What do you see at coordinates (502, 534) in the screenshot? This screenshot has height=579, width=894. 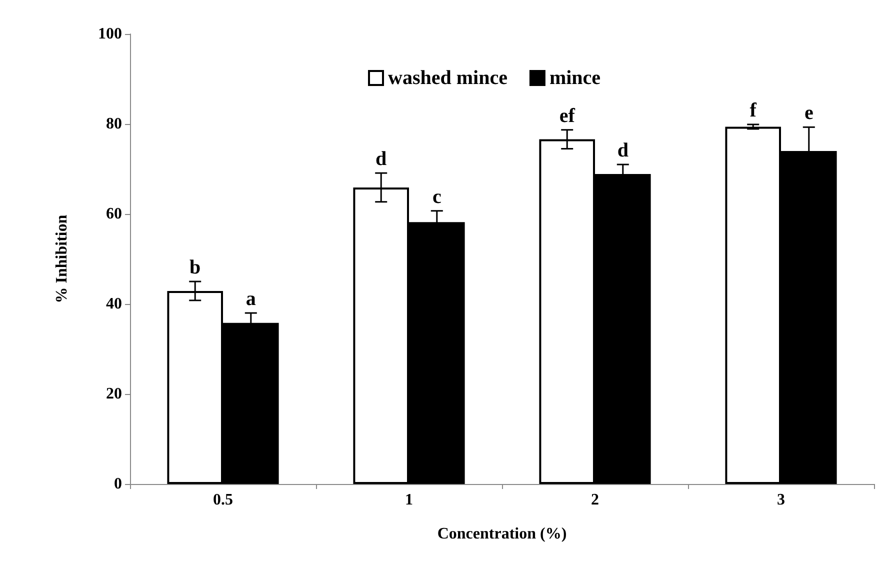 I see `x-axis-title: Concentration (%)` at bounding box center [502, 534].